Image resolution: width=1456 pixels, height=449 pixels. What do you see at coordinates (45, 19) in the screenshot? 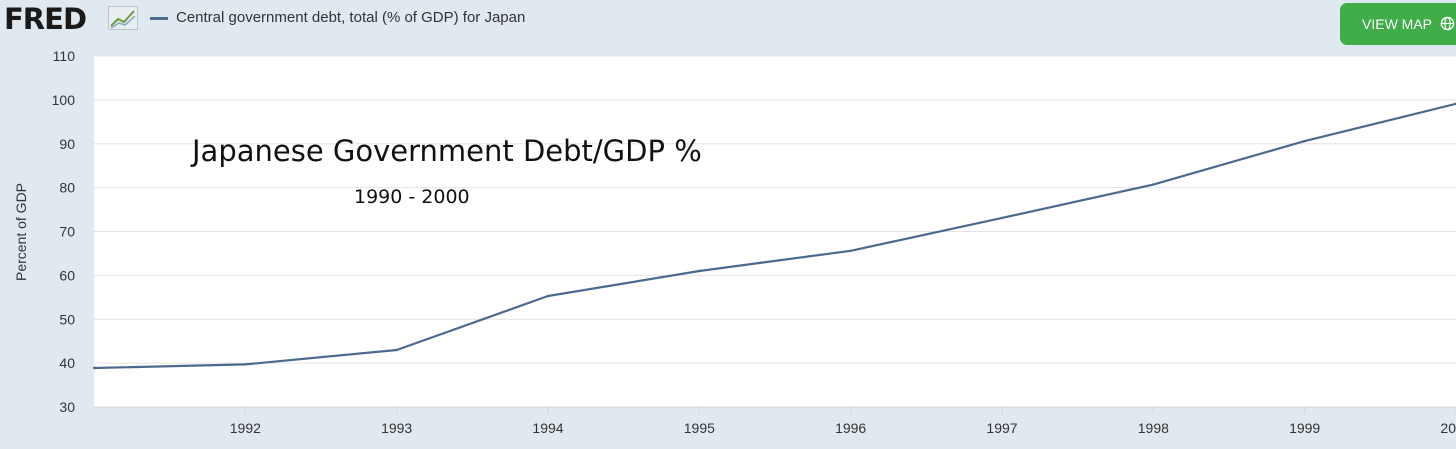
I see `fred-logo: FRED` at bounding box center [45, 19].